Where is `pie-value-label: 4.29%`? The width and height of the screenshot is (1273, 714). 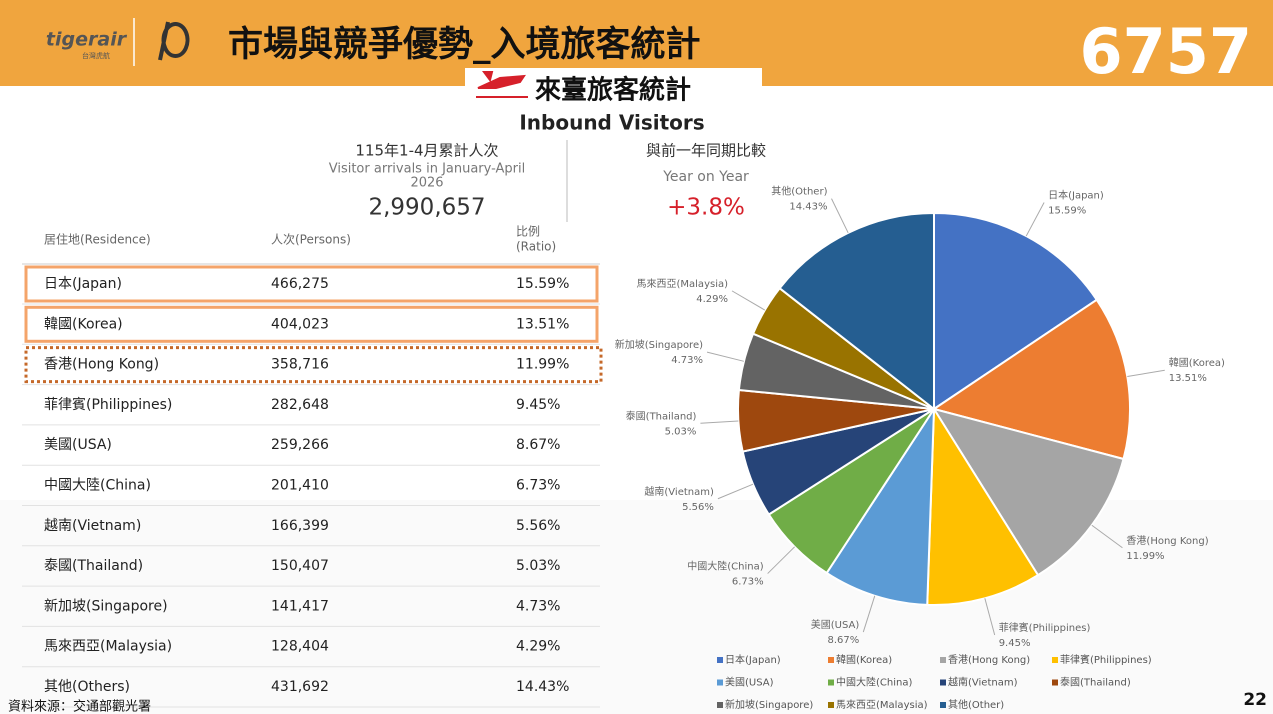
pie-value-label: 4.29% is located at coordinates (712, 299).